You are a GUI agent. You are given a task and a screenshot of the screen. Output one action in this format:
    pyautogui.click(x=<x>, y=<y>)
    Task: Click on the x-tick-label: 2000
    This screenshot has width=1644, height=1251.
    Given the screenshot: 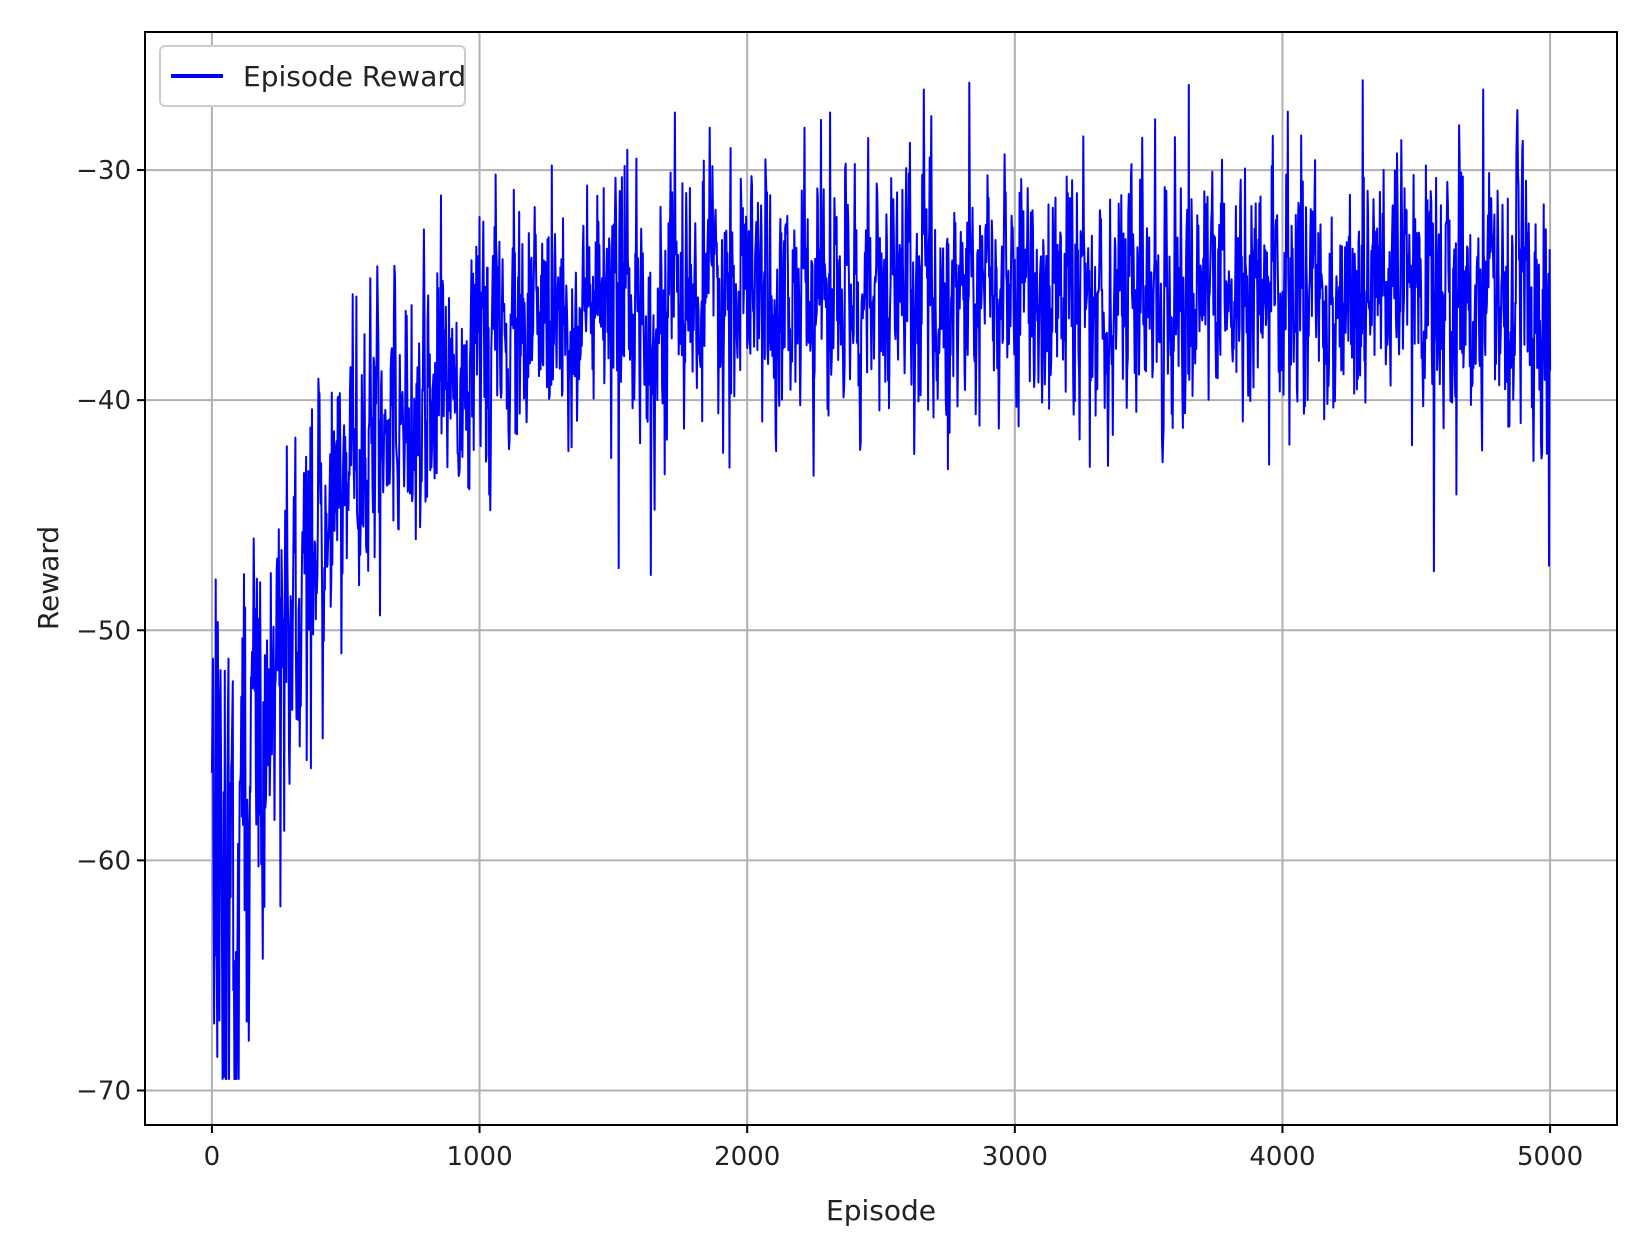 What is the action you would take?
    pyautogui.click(x=747, y=1157)
    